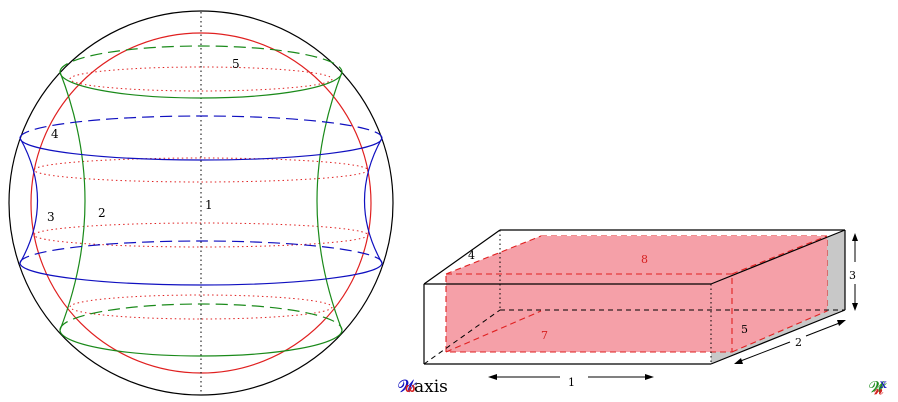  Describe the element at coordinates (201, 274) in the screenshot. I see `blue-bottom-ellipse-front` at that location.